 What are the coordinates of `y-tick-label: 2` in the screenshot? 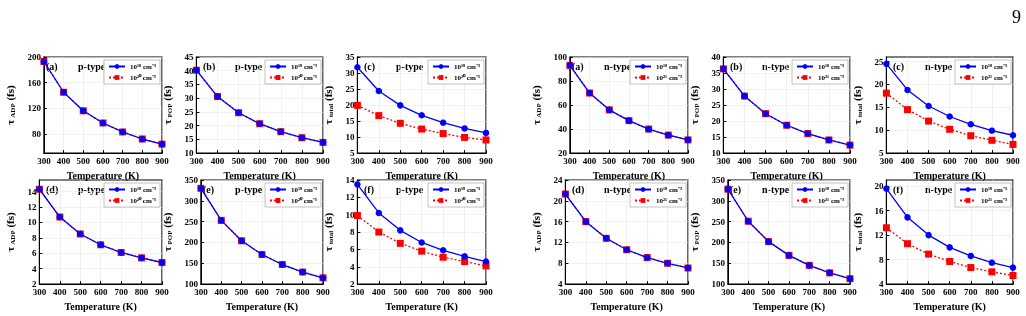 It's located at (34, 284).